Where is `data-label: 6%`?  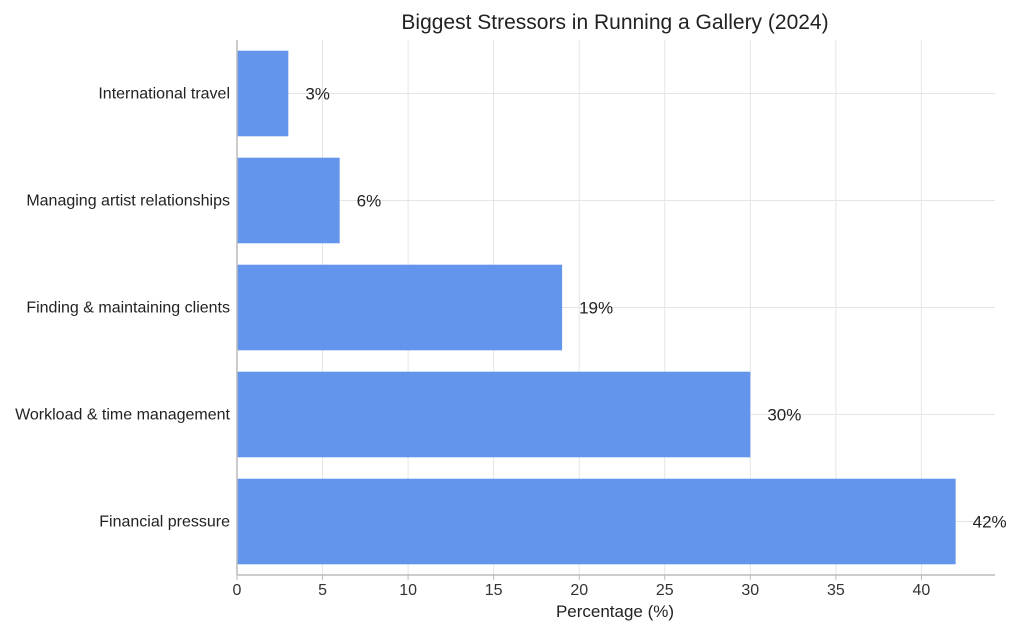 data-label: 6% is located at coordinates (369, 201).